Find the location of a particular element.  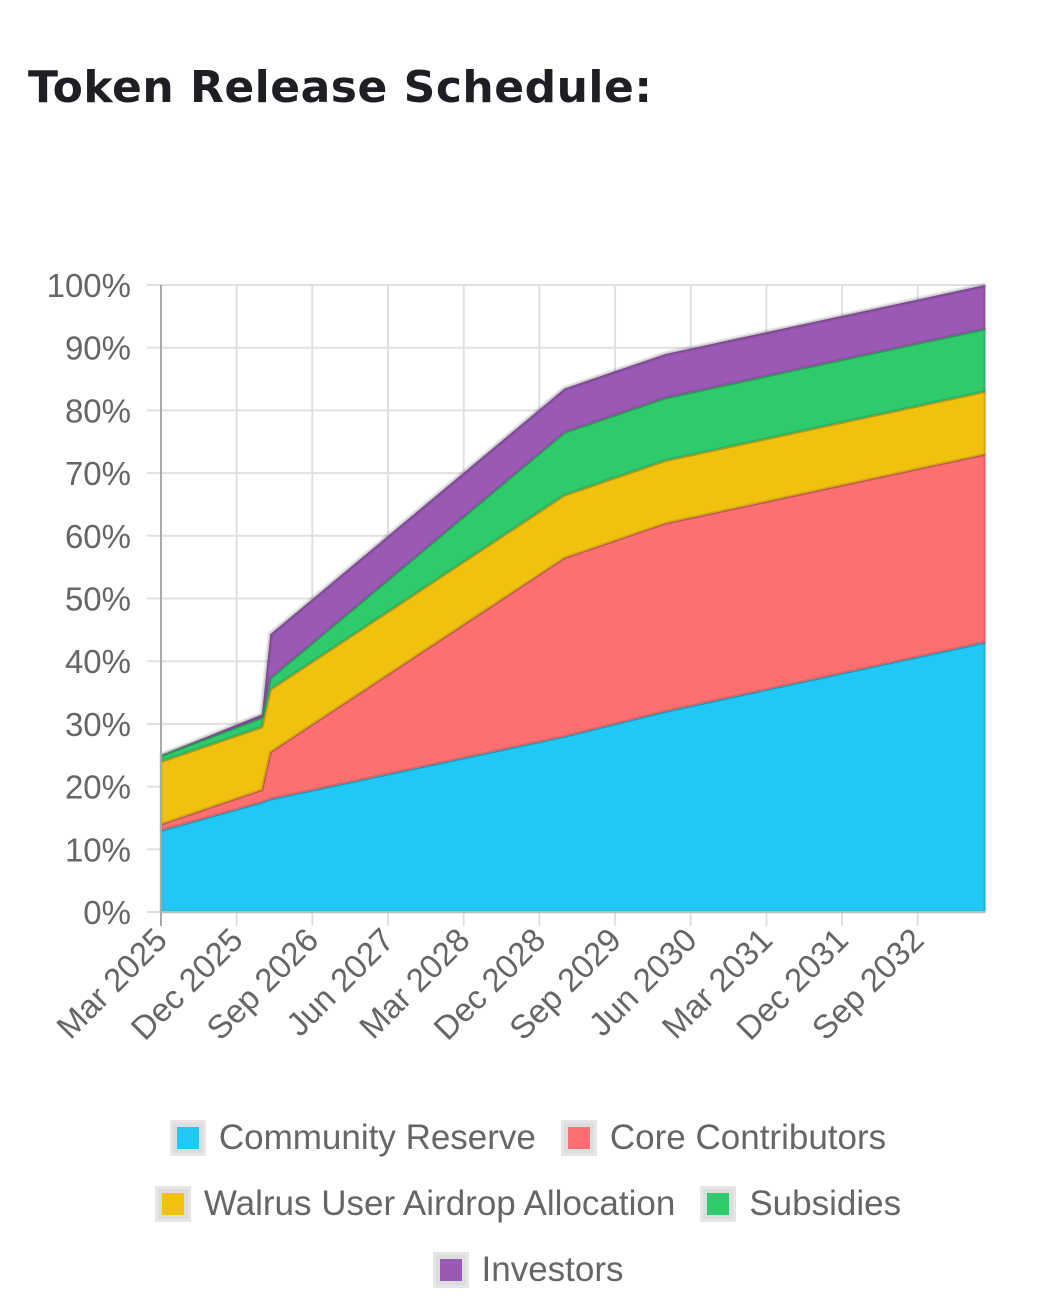

legend-item-core-contributors: Core Contributors is located at coordinates (725, 1138).